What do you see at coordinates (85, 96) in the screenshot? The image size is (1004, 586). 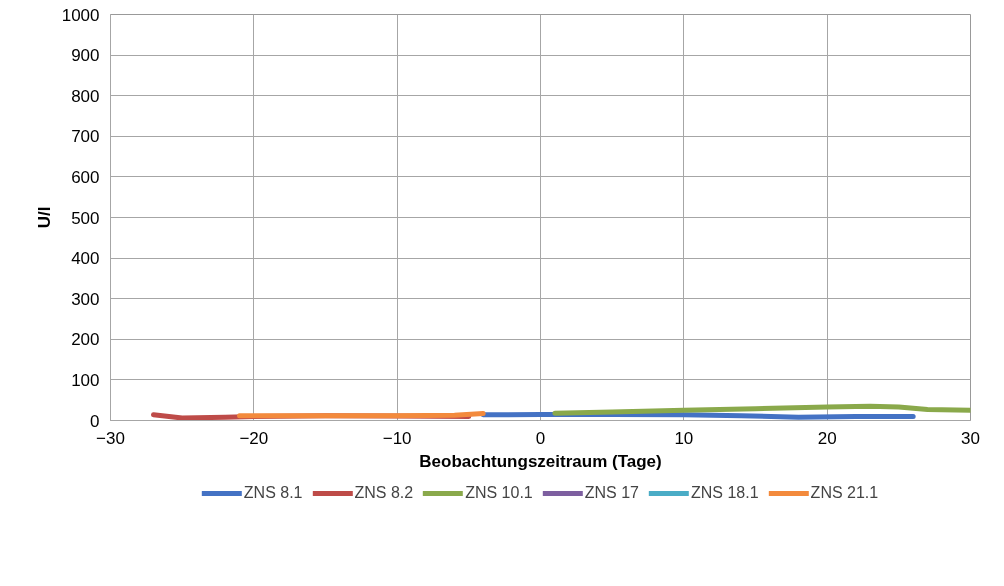 I see `y-tick-label: 800` at bounding box center [85, 96].